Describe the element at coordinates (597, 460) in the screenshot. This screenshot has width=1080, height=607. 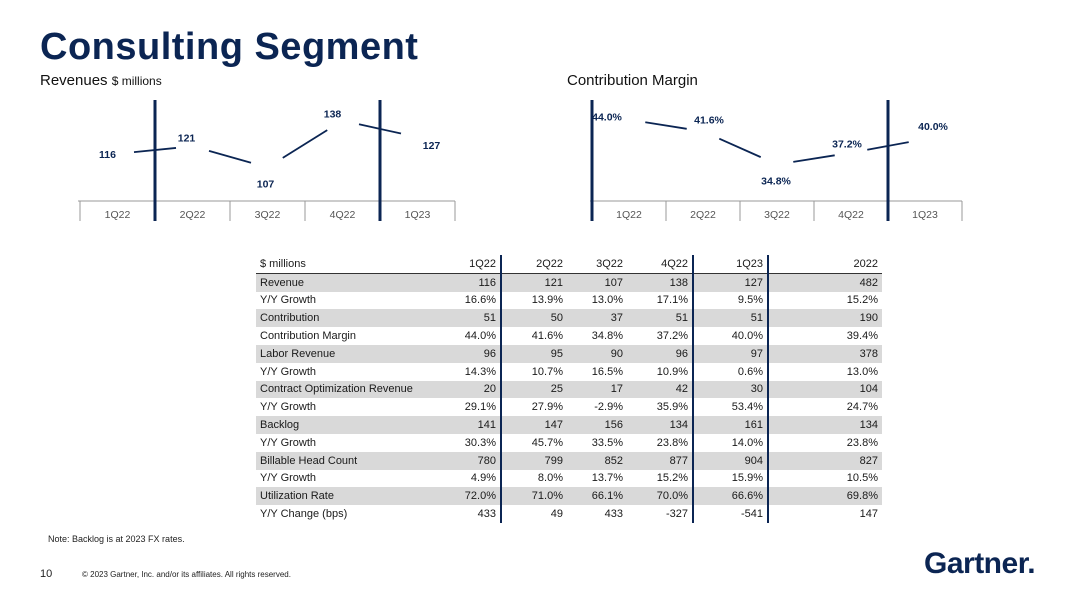
I see `value-cell: 852` at that location.